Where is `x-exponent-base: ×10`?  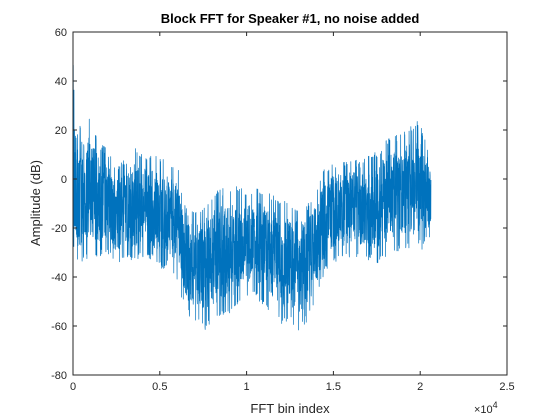 x-exponent-base: ×10 is located at coordinates (483, 410).